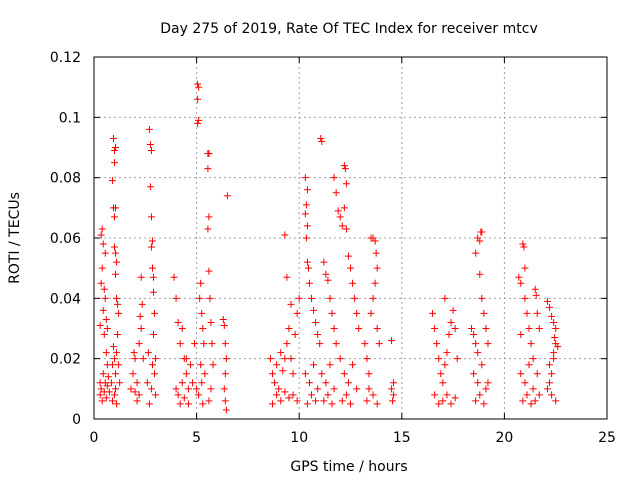 The height and width of the screenshot is (480, 640). What do you see at coordinates (65, 239) in the screenshot?
I see `y-tick-label: 0.06` at bounding box center [65, 239].